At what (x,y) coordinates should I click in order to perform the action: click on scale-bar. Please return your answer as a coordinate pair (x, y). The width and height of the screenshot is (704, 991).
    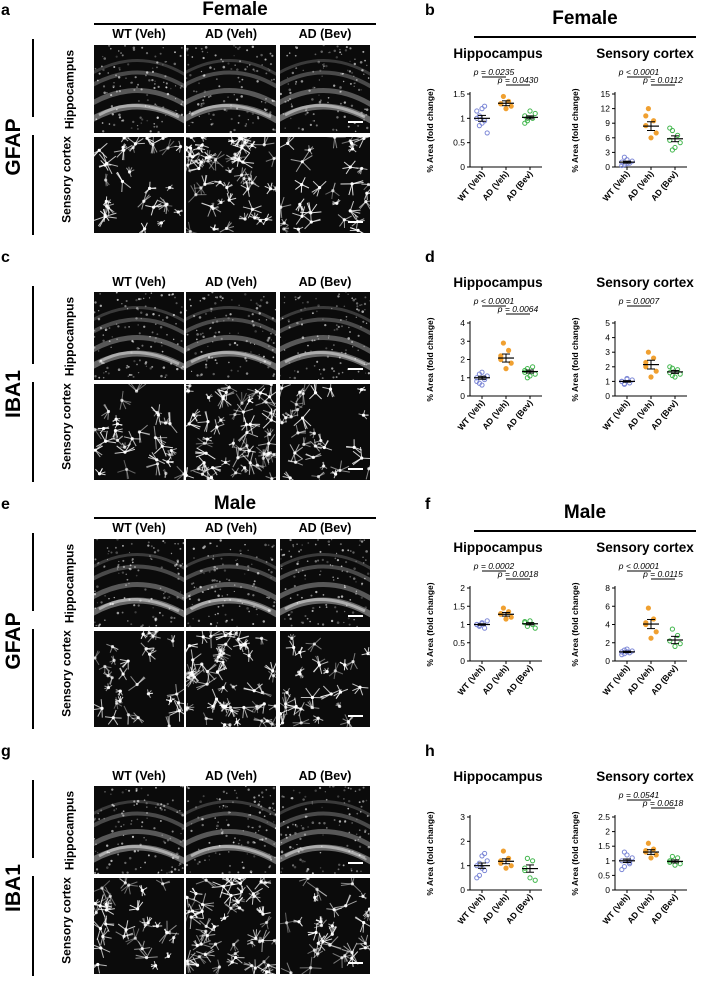
    Looking at the image, I should click on (355, 369).